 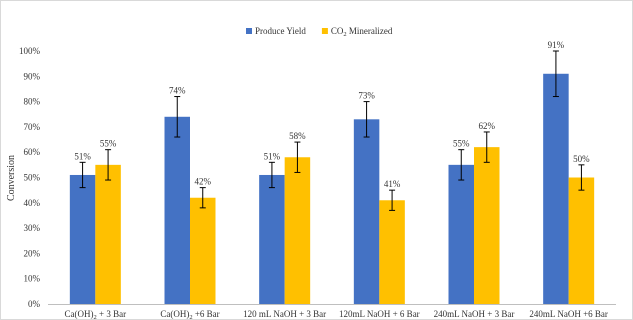 I want to click on data-label: 73%, so click(x=366, y=96).